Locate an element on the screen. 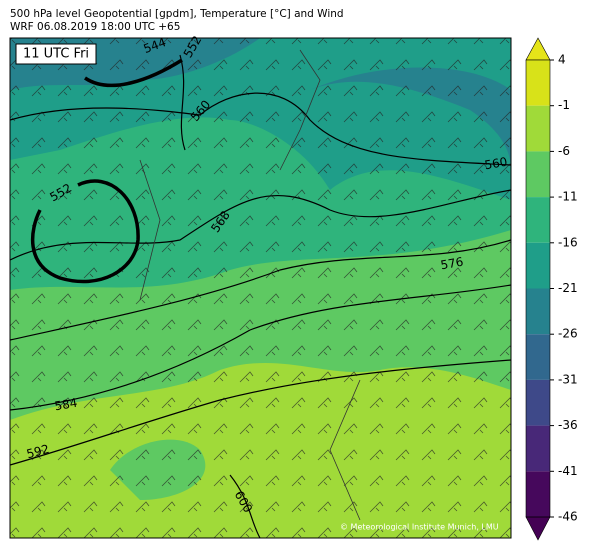 The image size is (599, 556). colorbar-tick-label: -11 is located at coordinates (568, 197).